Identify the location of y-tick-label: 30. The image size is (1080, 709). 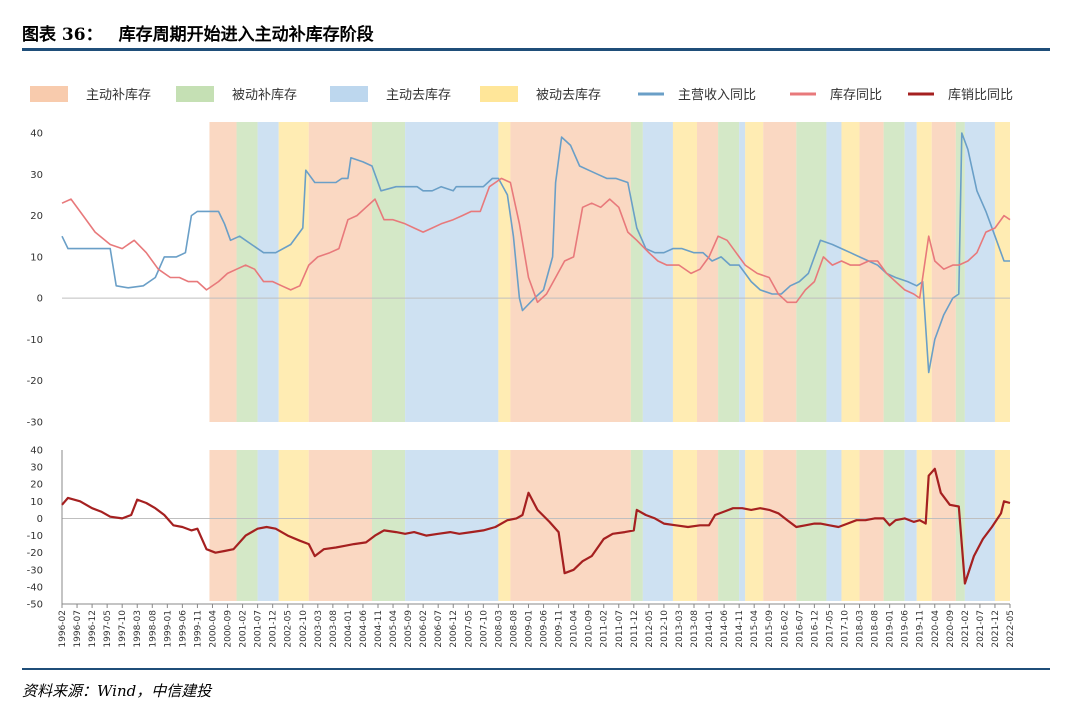
(36, 175).